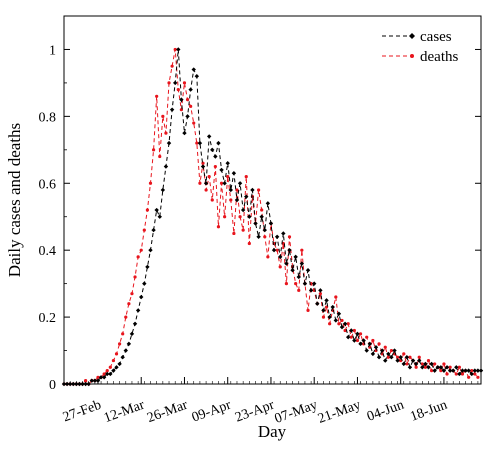 This screenshot has height=457, width=497. Describe the element at coordinates (385, 411) in the screenshot. I see `x-tick-label: 04-Jun` at that location.